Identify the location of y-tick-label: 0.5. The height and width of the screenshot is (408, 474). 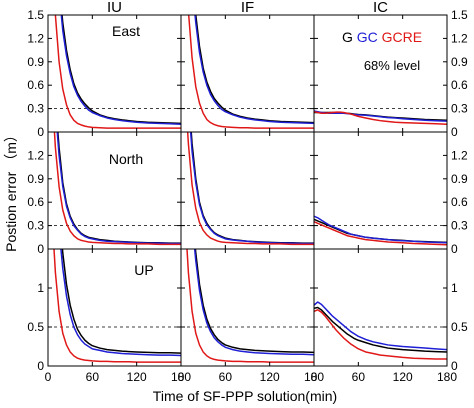
(35, 327).